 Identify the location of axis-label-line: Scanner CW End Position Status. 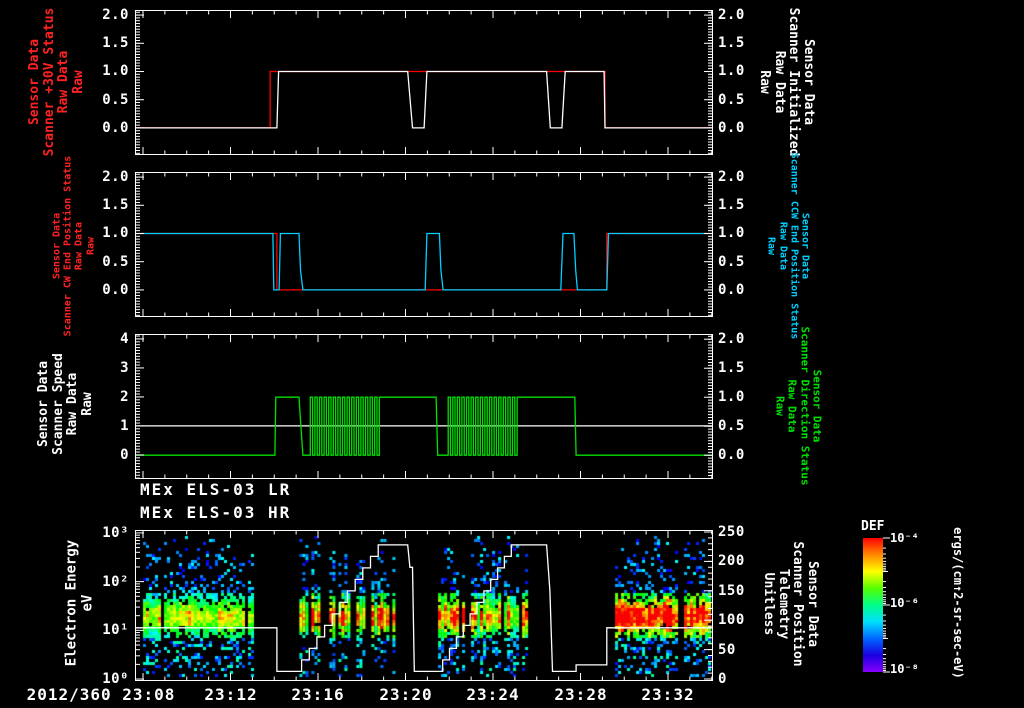
(68, 246).